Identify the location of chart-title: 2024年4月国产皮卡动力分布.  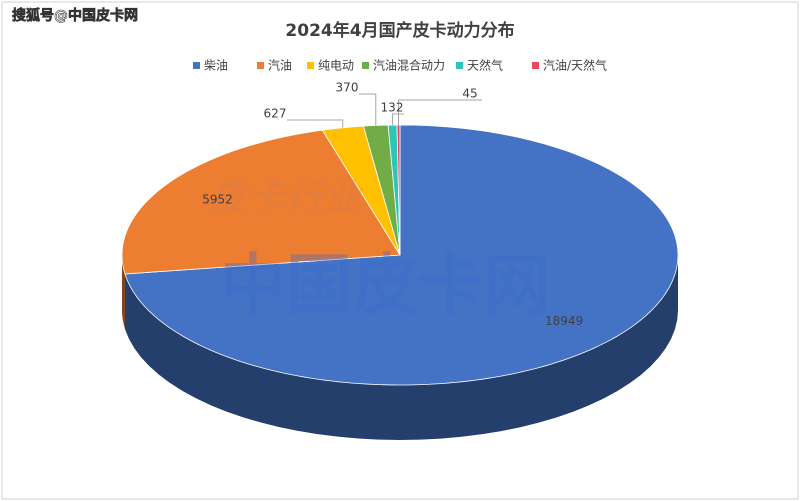
(399, 30).